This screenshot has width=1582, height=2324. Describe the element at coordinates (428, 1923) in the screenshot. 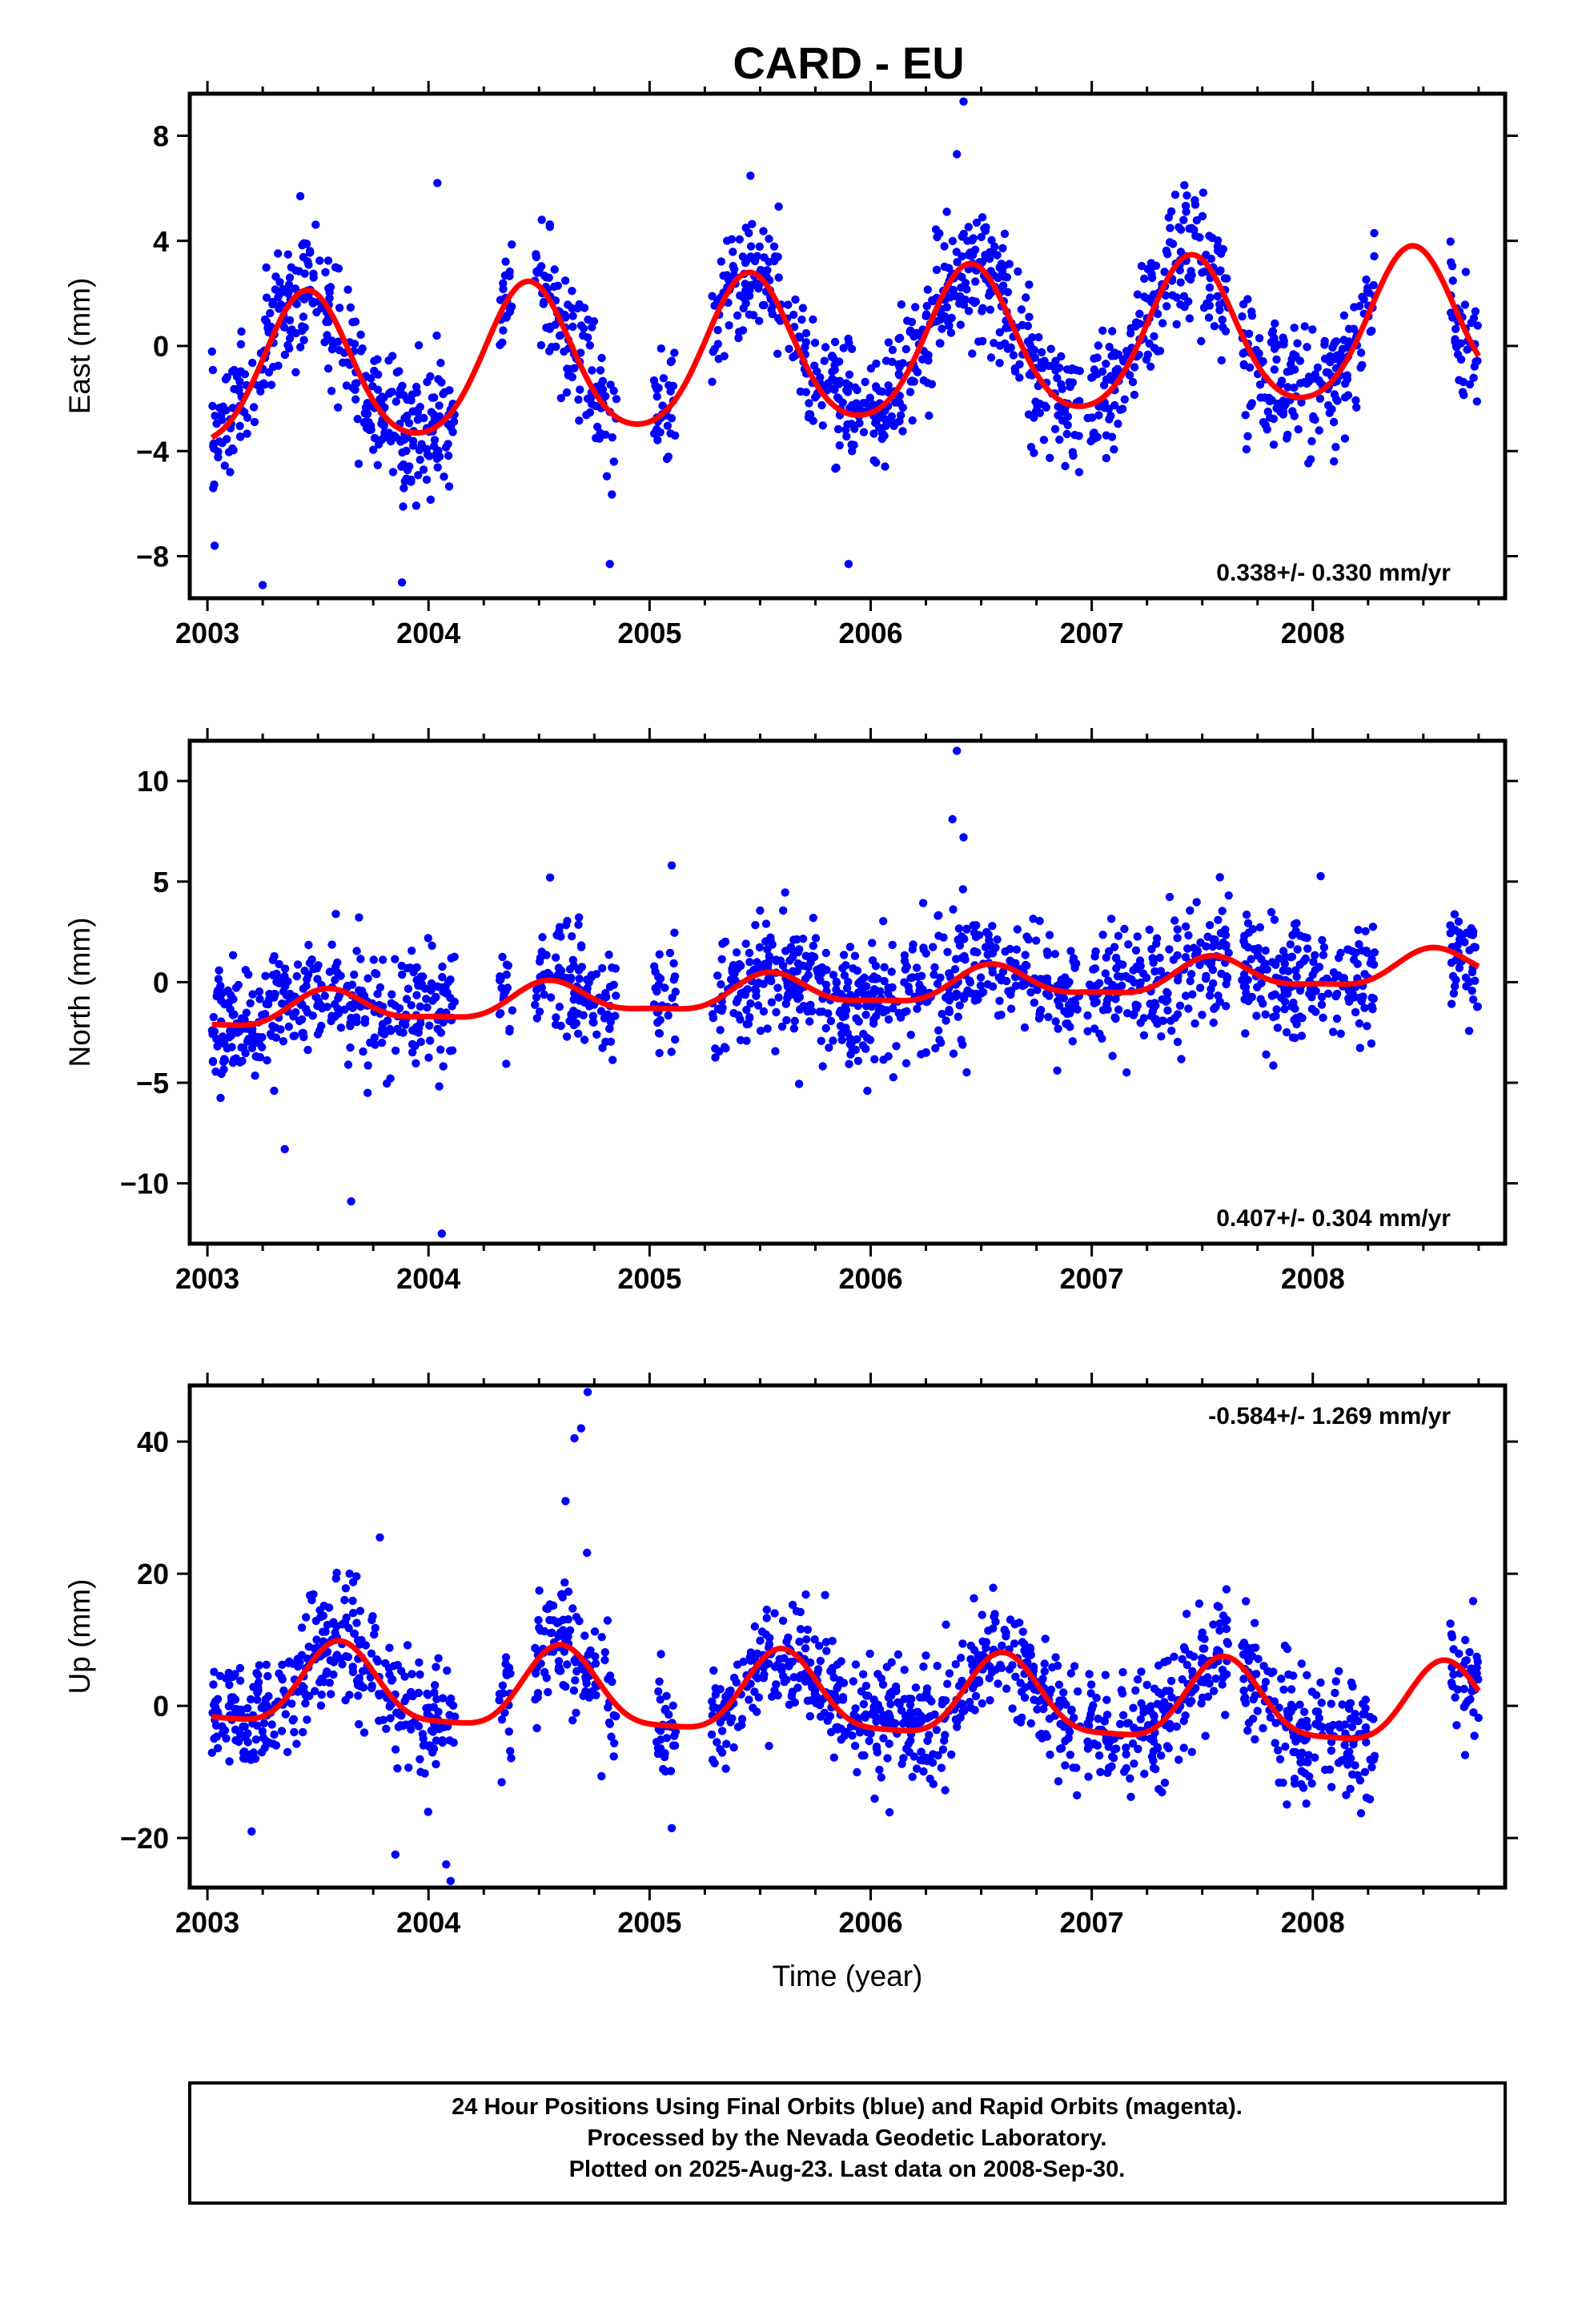

I see `x-tick-label: 2004` at that location.